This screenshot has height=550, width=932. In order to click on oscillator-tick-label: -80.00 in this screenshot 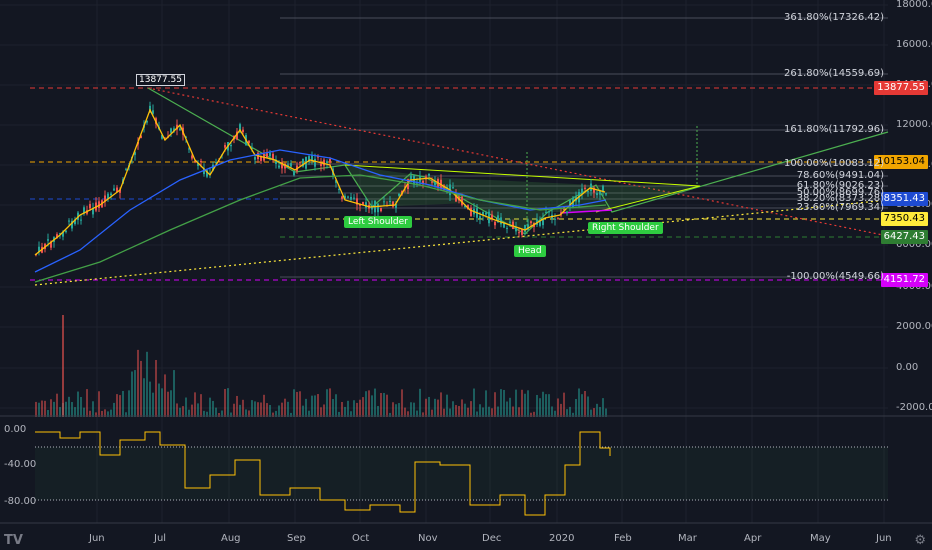, I will do `click(20, 501)`.